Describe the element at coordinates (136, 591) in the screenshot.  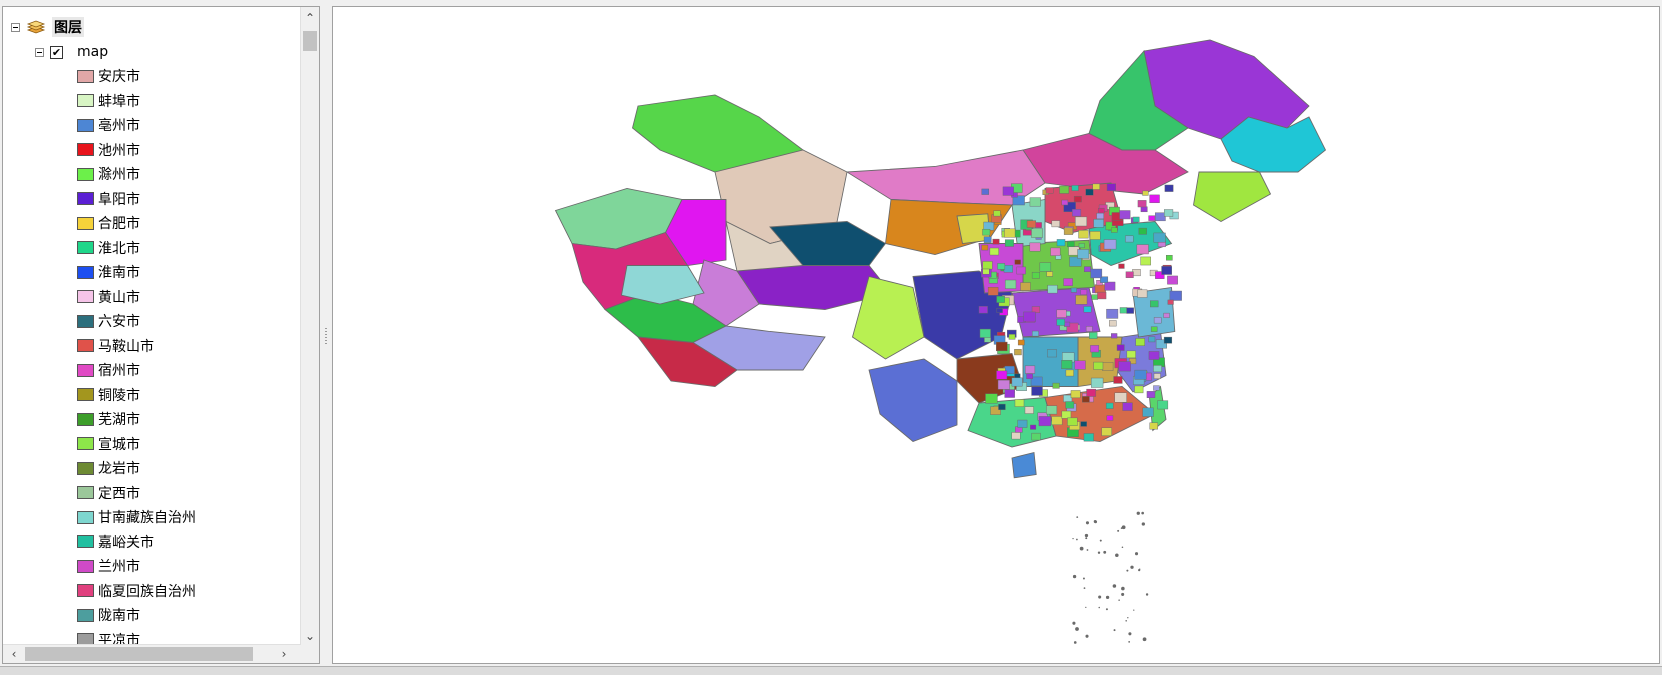
I see `legend-item: 临夏回族自治州` at that location.